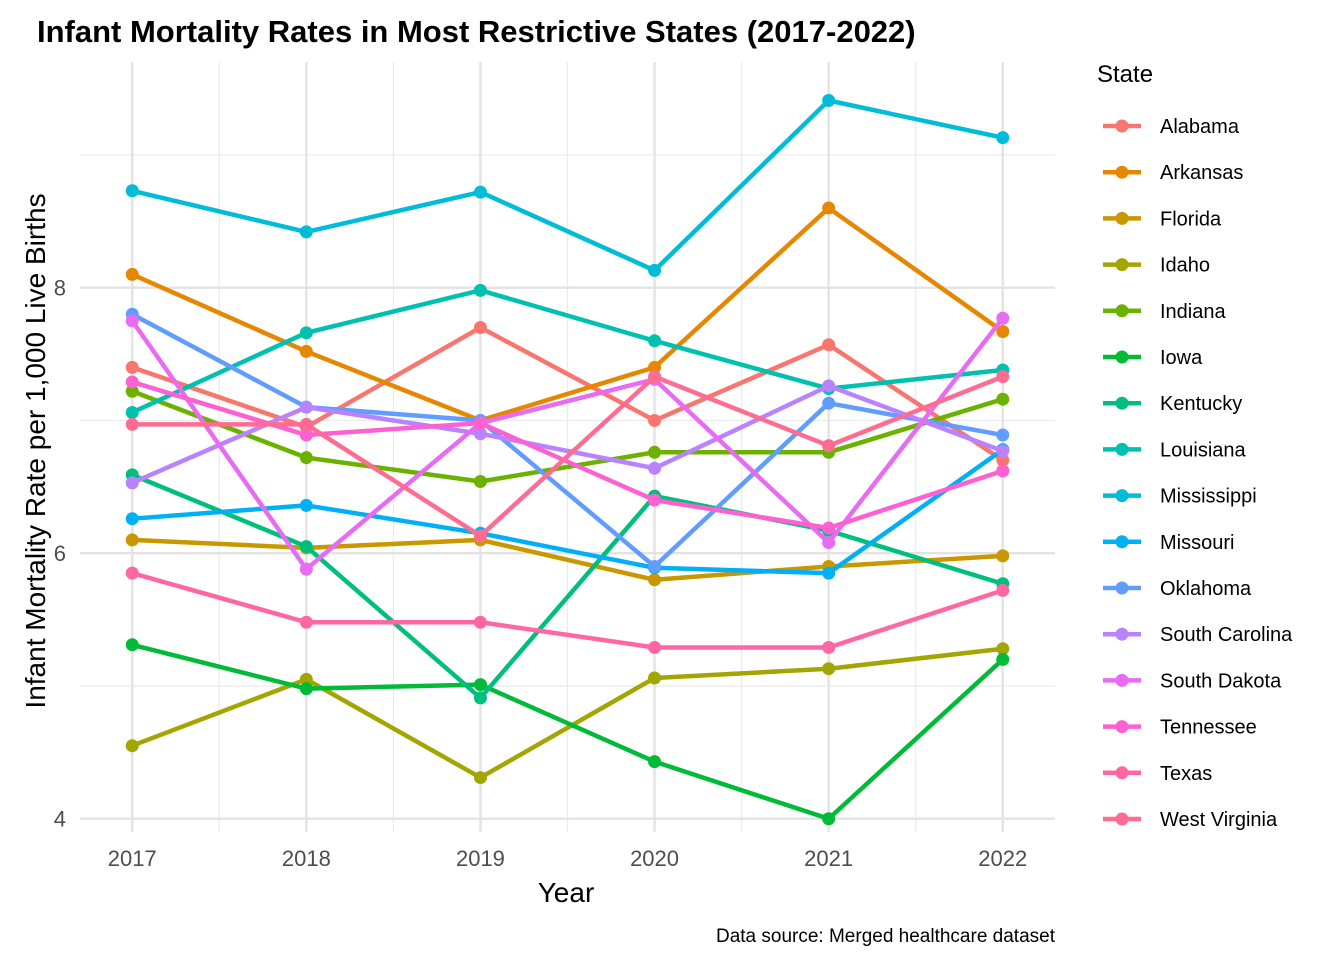 The image size is (1344, 960). I want to click on series-west-virginia, so click(567, 456).